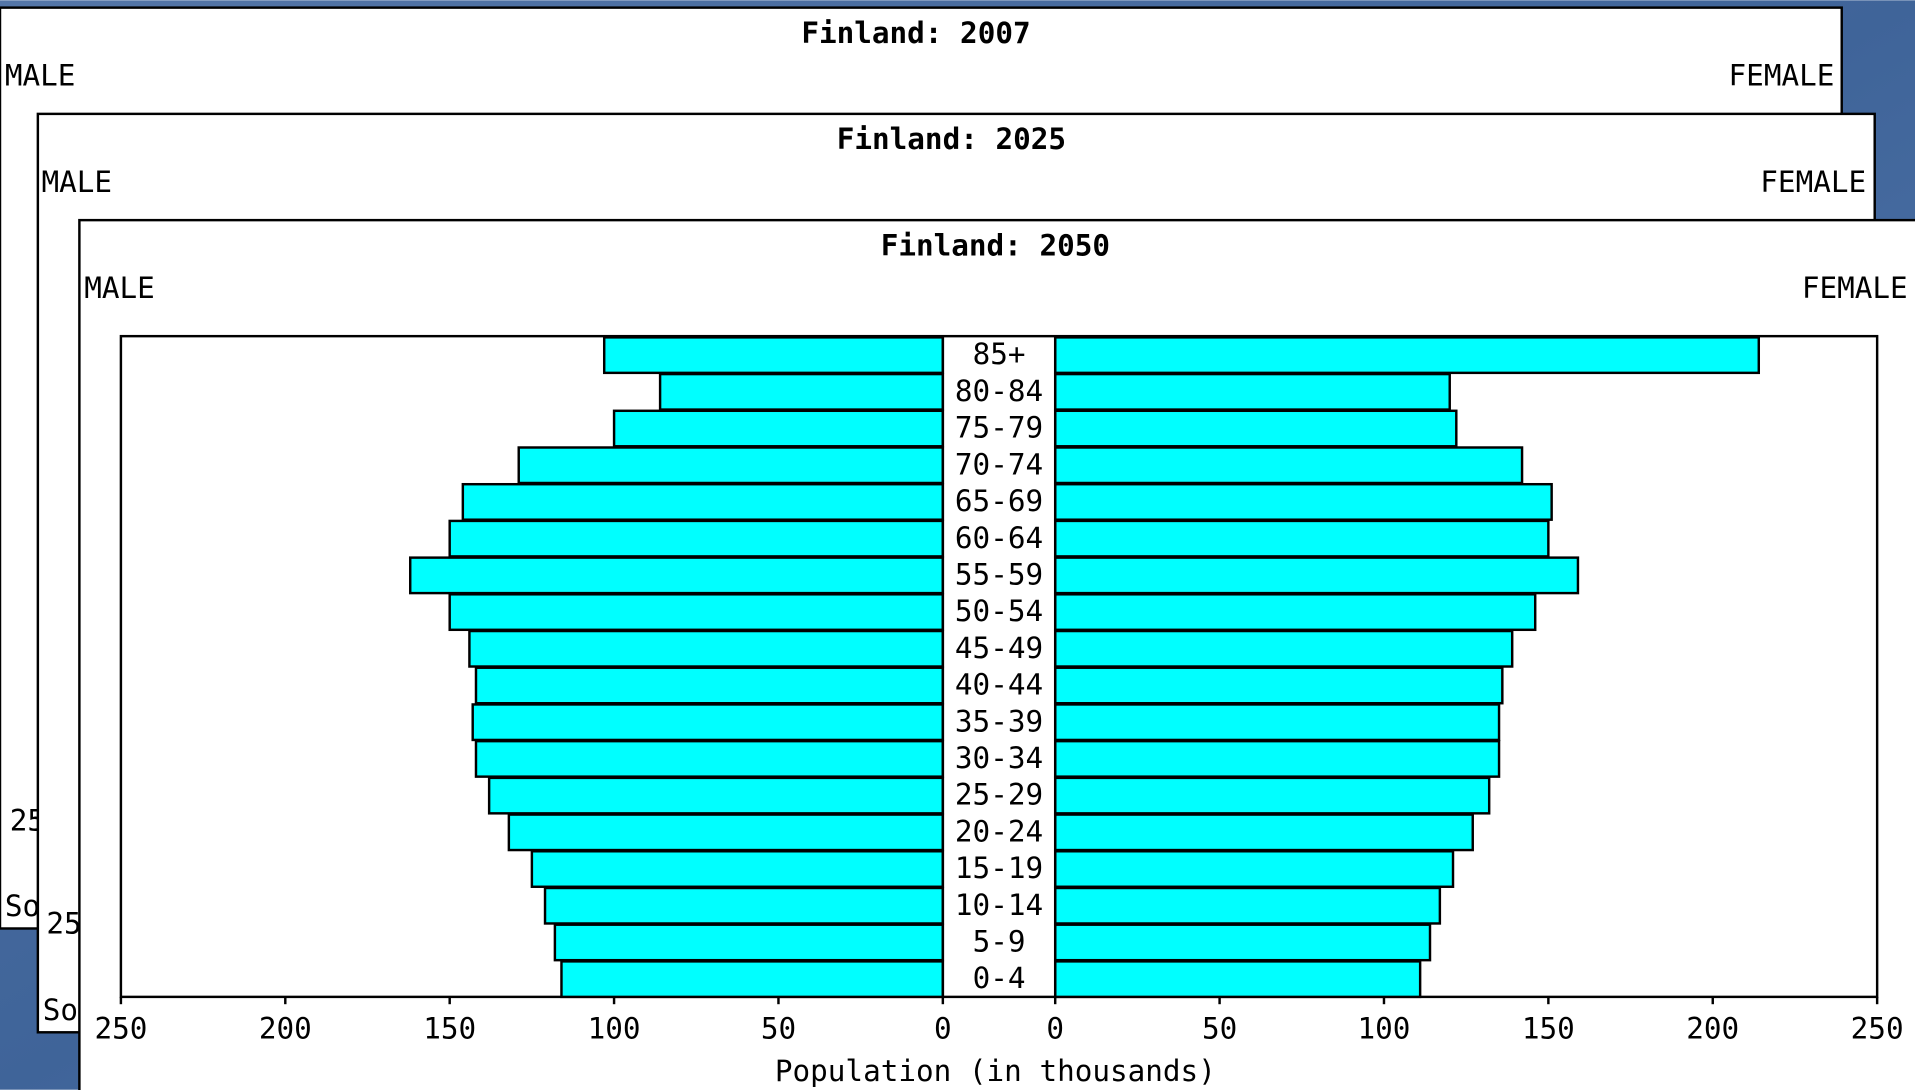 The width and height of the screenshot is (1915, 1090). What do you see at coordinates (999, 868) in the screenshot?
I see `category-label: 15-19` at bounding box center [999, 868].